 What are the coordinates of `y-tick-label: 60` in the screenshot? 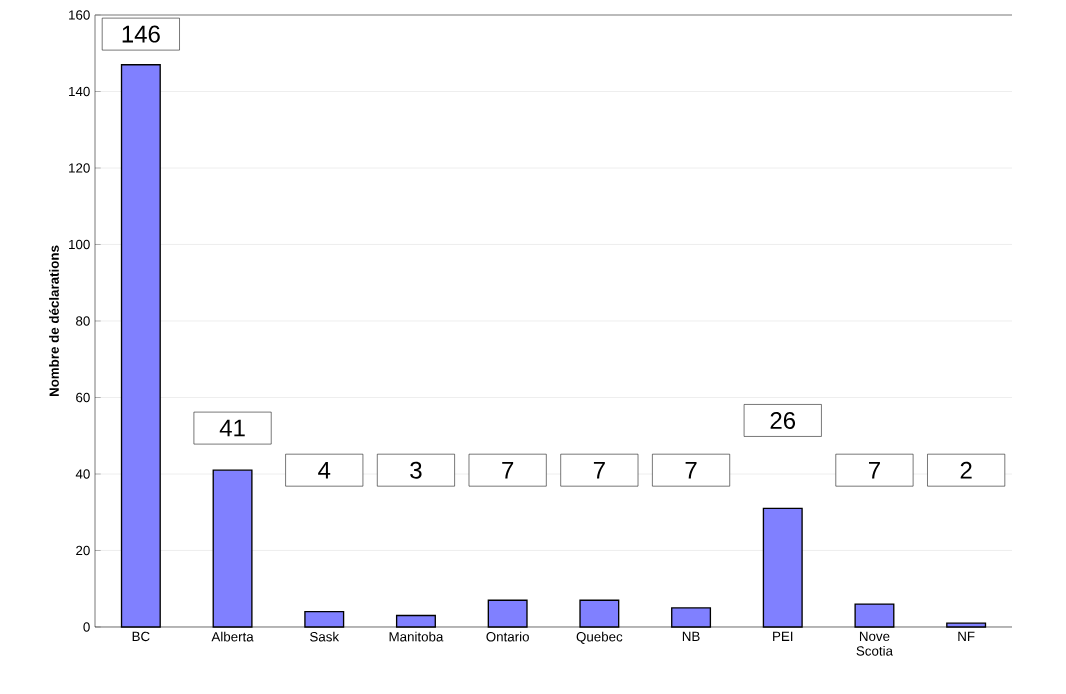 It's located at (83, 397).